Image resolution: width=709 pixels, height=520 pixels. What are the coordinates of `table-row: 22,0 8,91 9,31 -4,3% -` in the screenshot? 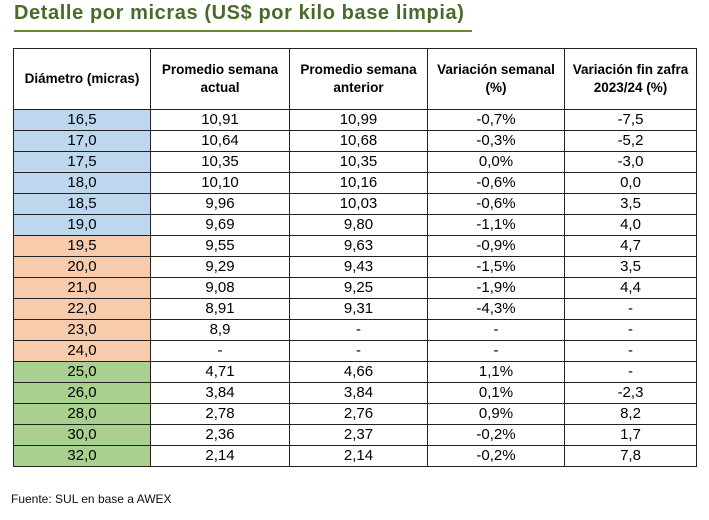 It's located at (355, 309).